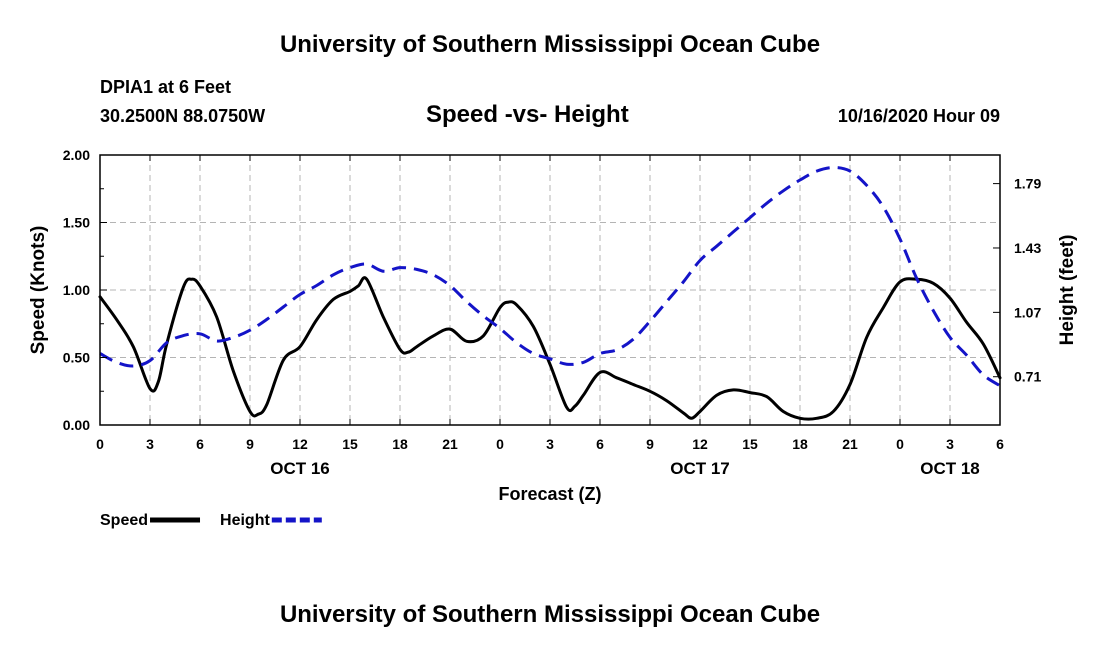  I want to click on y-right-axis-title: Height (feet), so click(1067, 290).